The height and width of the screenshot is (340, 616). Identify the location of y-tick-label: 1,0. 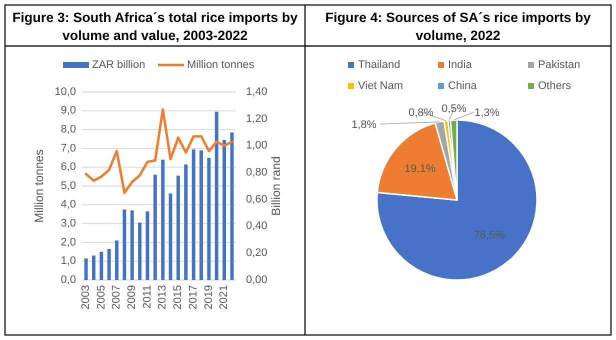
(68, 261).